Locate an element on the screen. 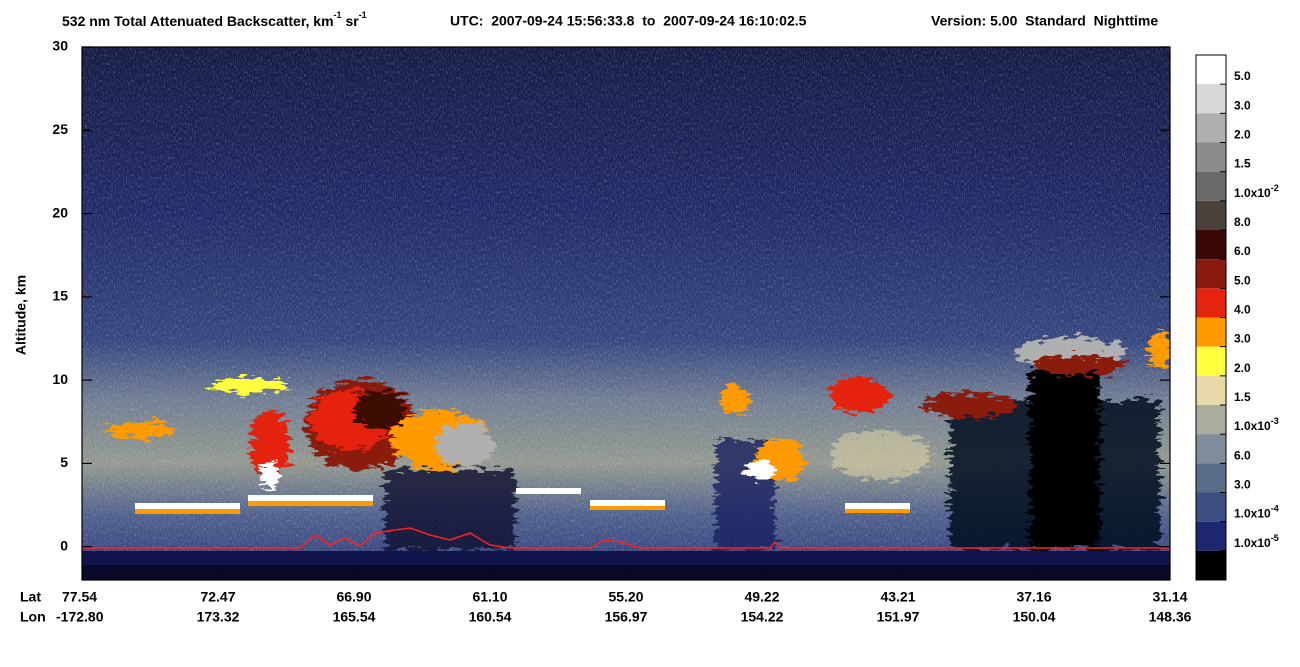  lon-tick-label: 154.22 is located at coordinates (762, 617).